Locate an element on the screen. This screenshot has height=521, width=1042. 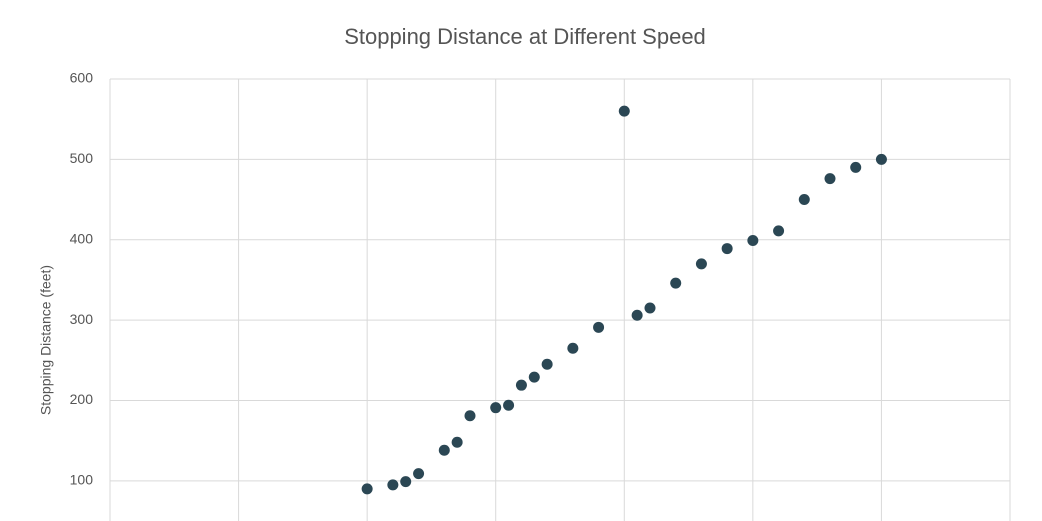
y-tick-label: 200 is located at coordinates (82, 399).